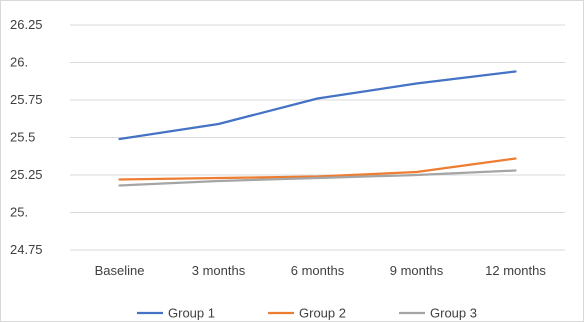 The height and width of the screenshot is (322, 584). What do you see at coordinates (26, 174) in the screenshot?
I see `y-tick-label: 25.25` at bounding box center [26, 174].